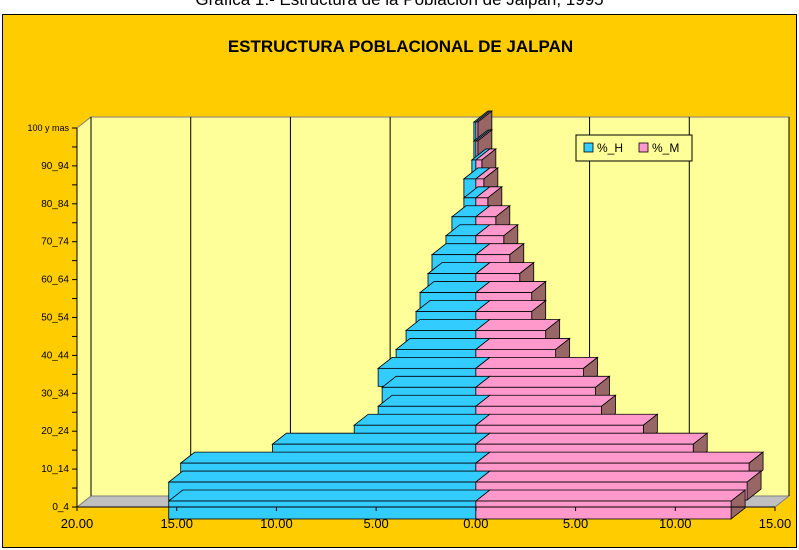 This screenshot has width=799, height=550. I want to click on bar-hombres, so click(329, 504).